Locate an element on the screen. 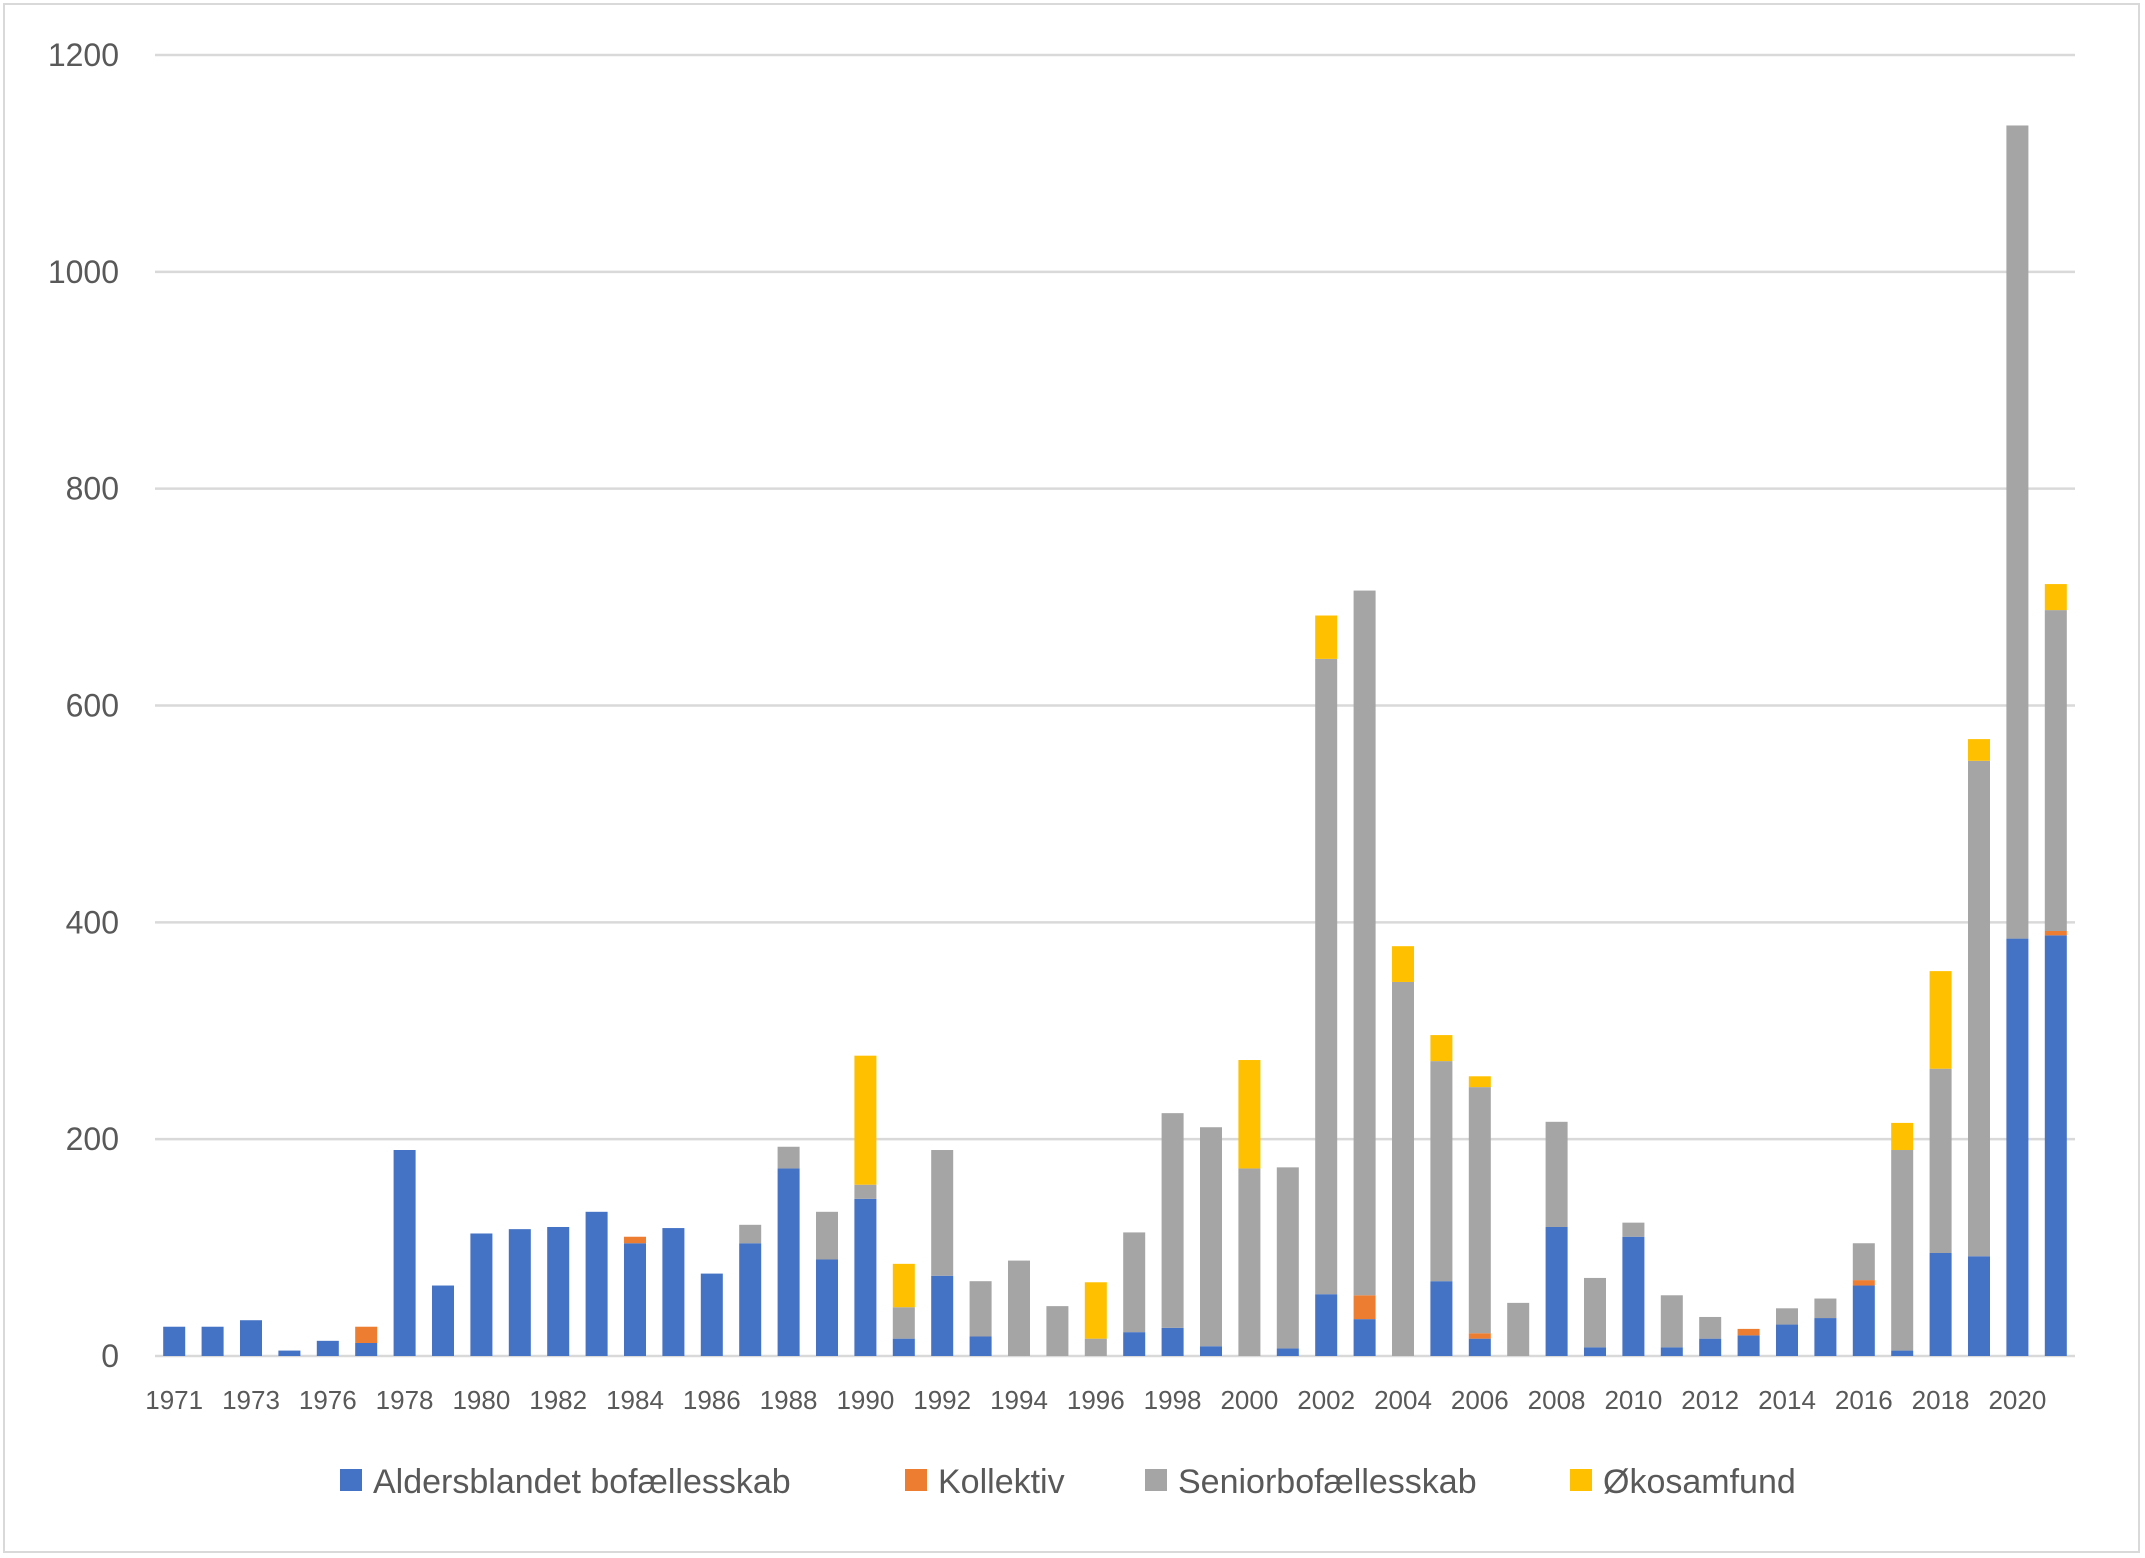  bar-segment-2016-s0 is located at coordinates (1863, 1320).